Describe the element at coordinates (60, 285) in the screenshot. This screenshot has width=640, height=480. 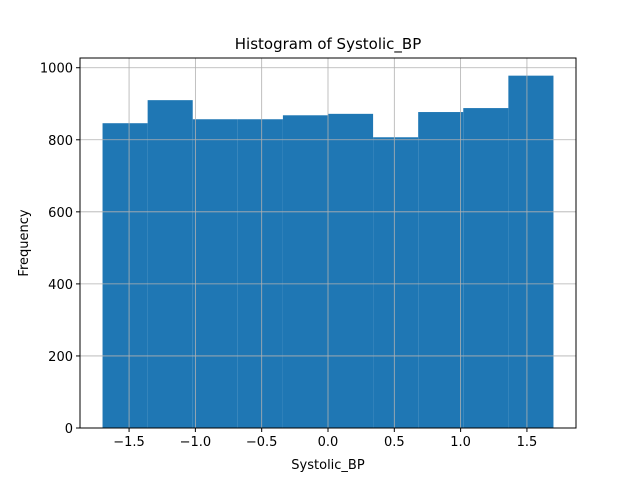
I see `y-tick-label-2: 400` at that location.